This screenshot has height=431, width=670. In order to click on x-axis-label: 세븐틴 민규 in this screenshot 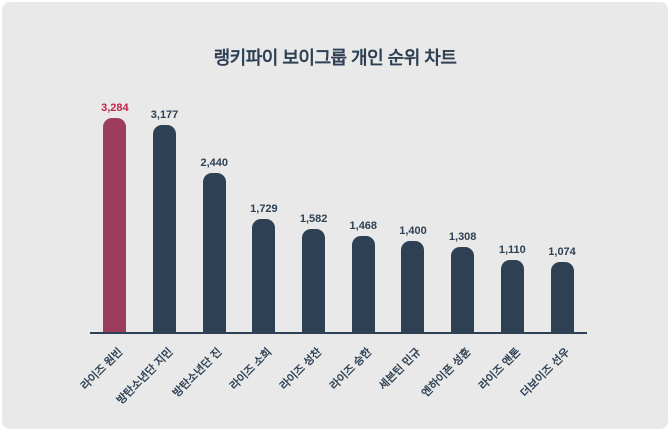, I will do `click(400, 369)`.